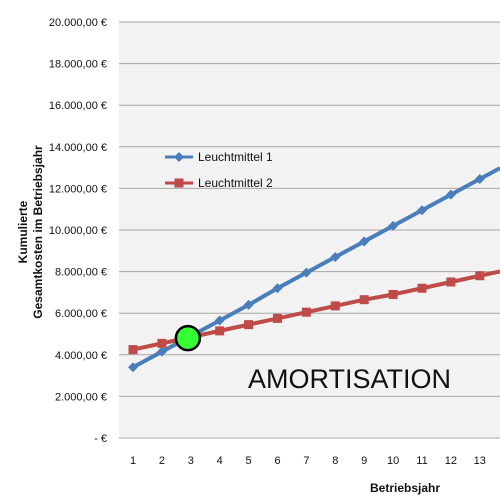 The width and height of the screenshot is (500, 500). Describe the element at coordinates (349, 379) in the screenshot. I see `annotation-text: AMORTISATION` at that location.